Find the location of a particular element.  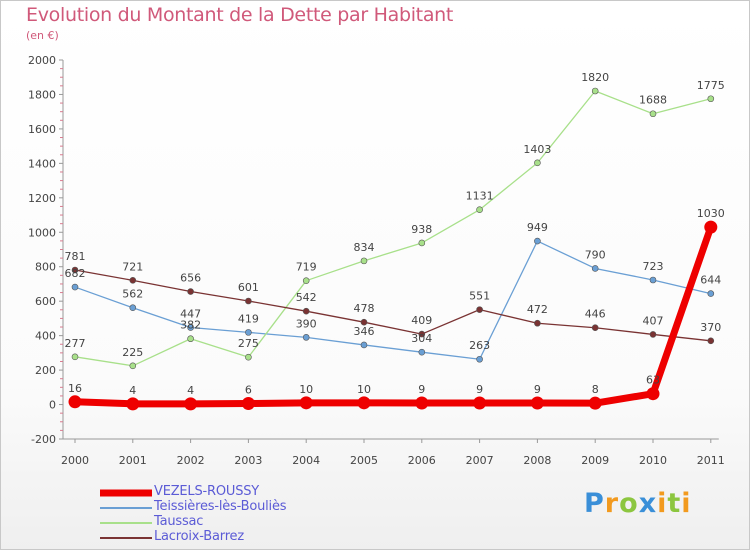

legend-label: Lacroix-Barrez is located at coordinates (199, 536).